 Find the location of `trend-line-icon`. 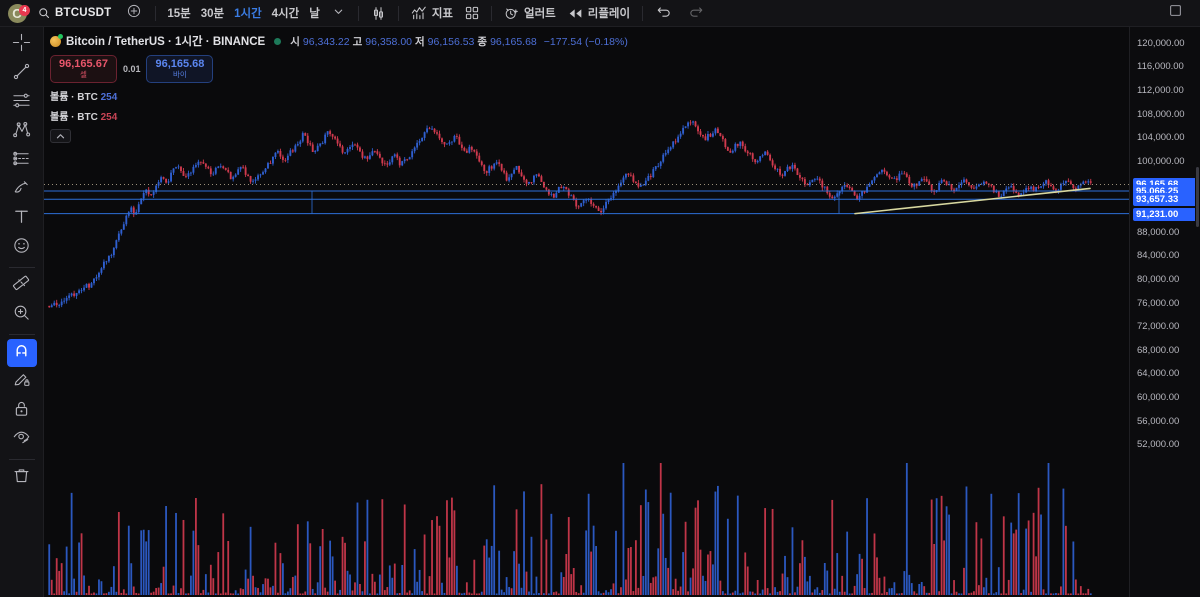

trend-line-icon is located at coordinates (21, 74).